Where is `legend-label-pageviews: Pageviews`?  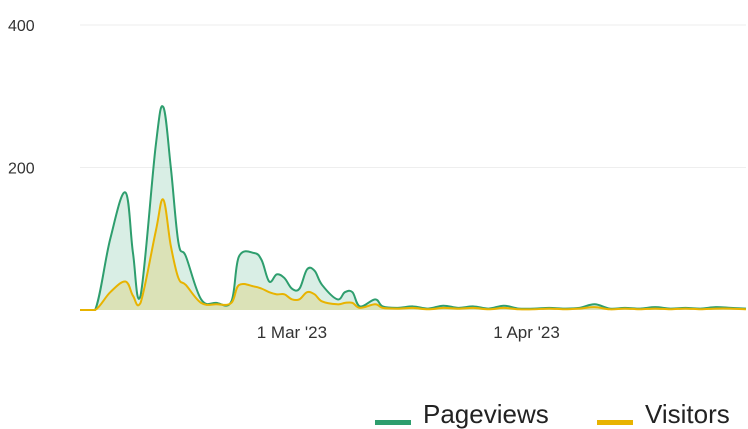 legend-label-pageviews: Pageviews is located at coordinates (486, 414).